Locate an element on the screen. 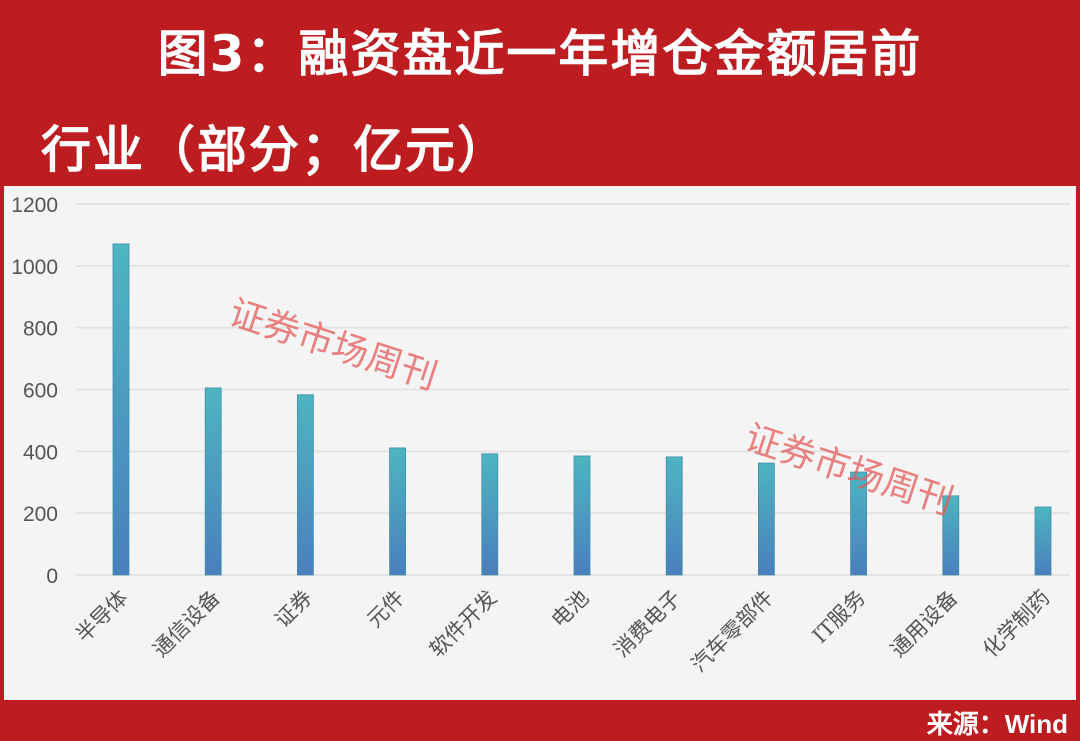  x-tick-label: 电池 is located at coordinates (570, 609).